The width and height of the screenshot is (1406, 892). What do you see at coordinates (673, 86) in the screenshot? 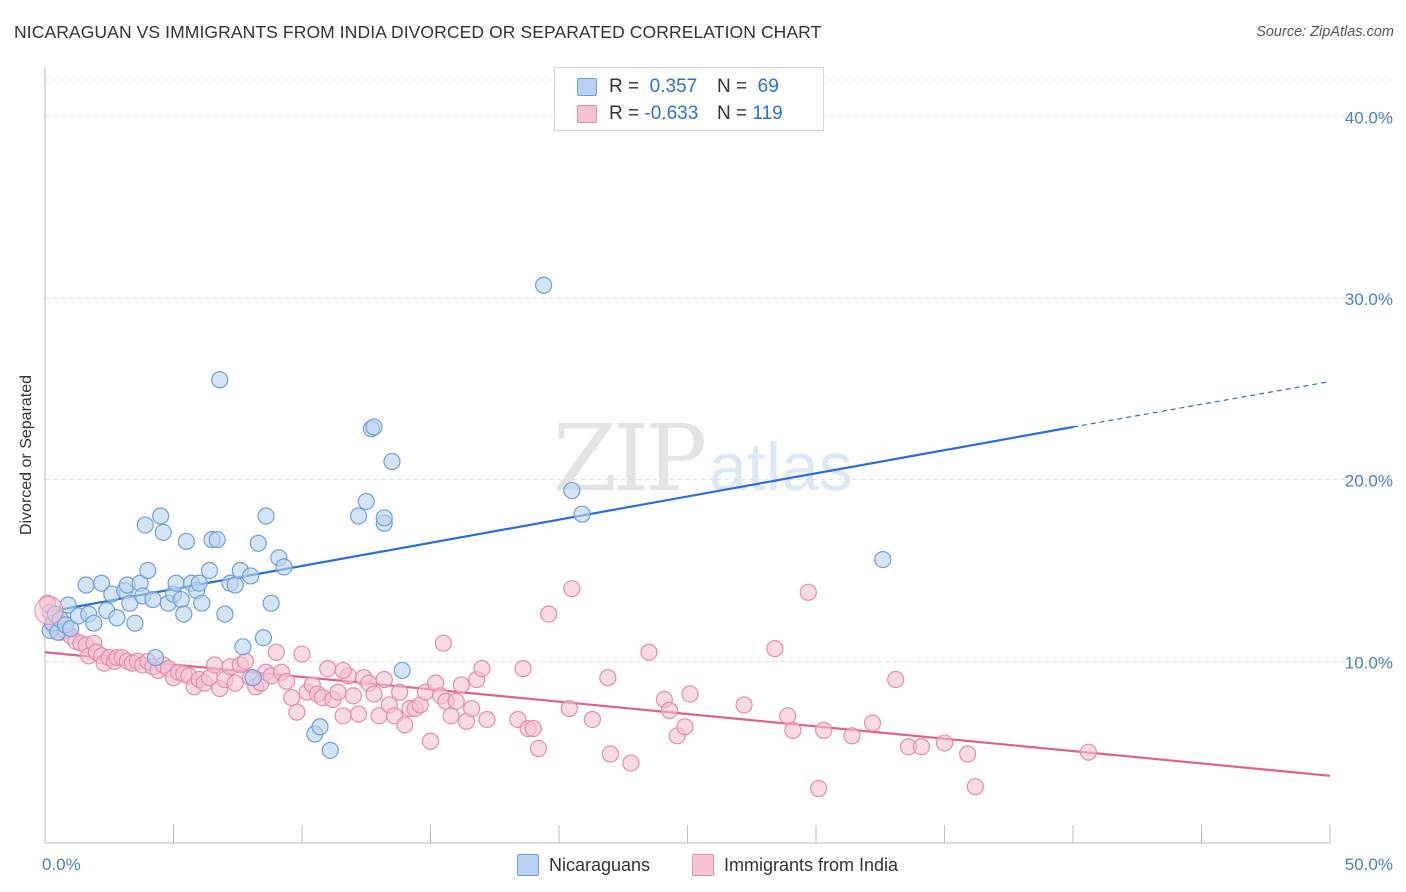
I see `legend-r-value: 0.357` at bounding box center [673, 86].